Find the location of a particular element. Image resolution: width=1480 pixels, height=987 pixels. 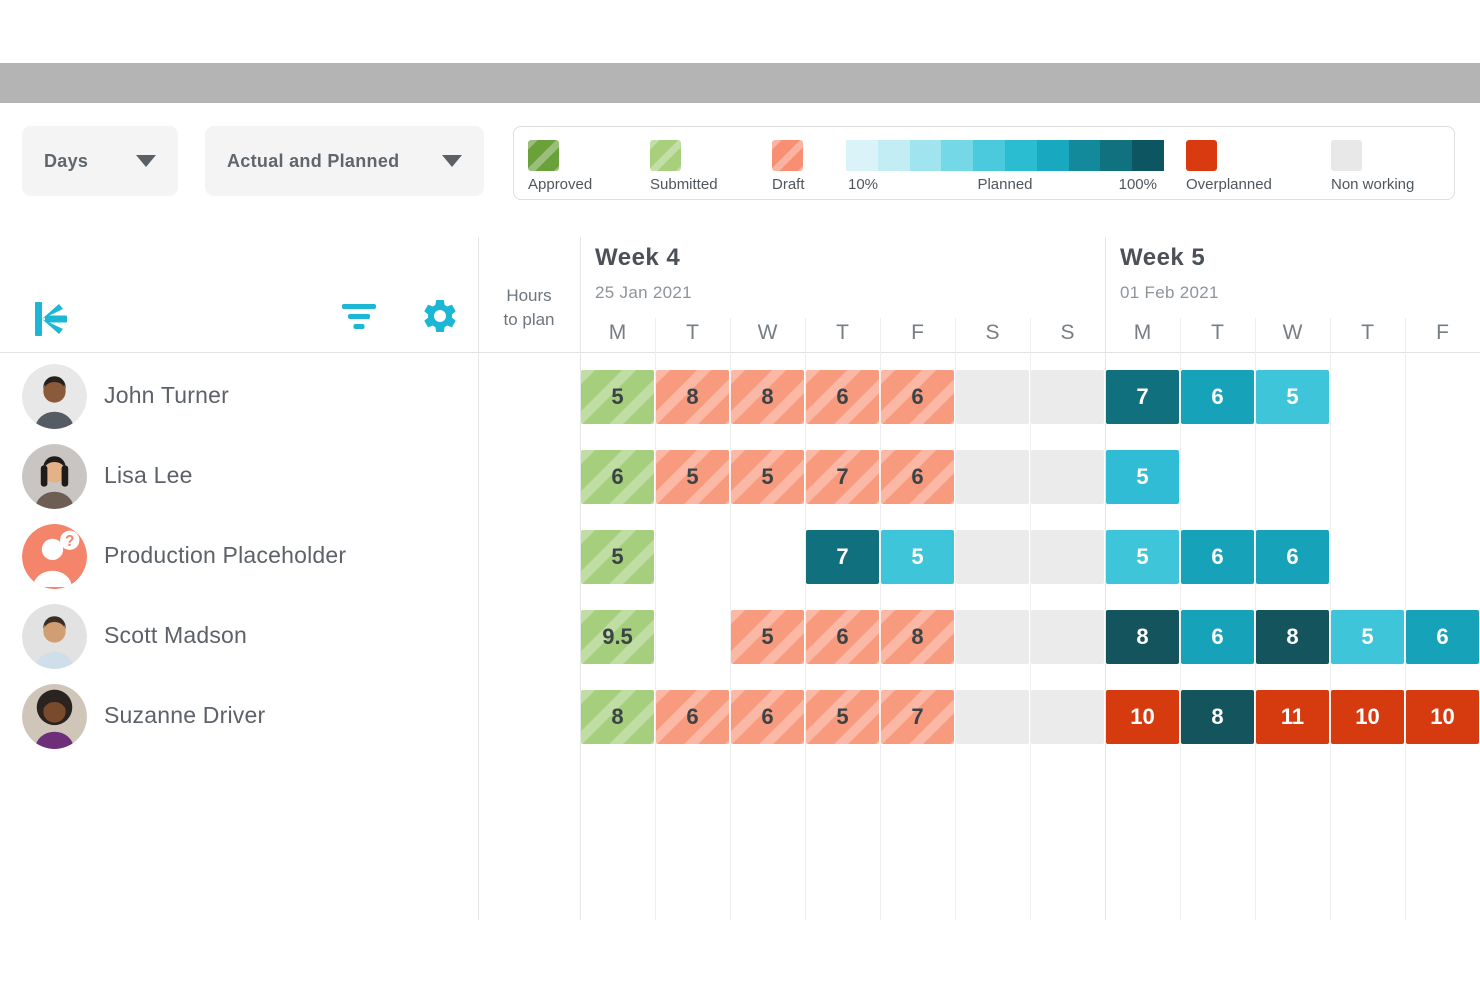

browser-titlebar is located at coordinates (740, 108).